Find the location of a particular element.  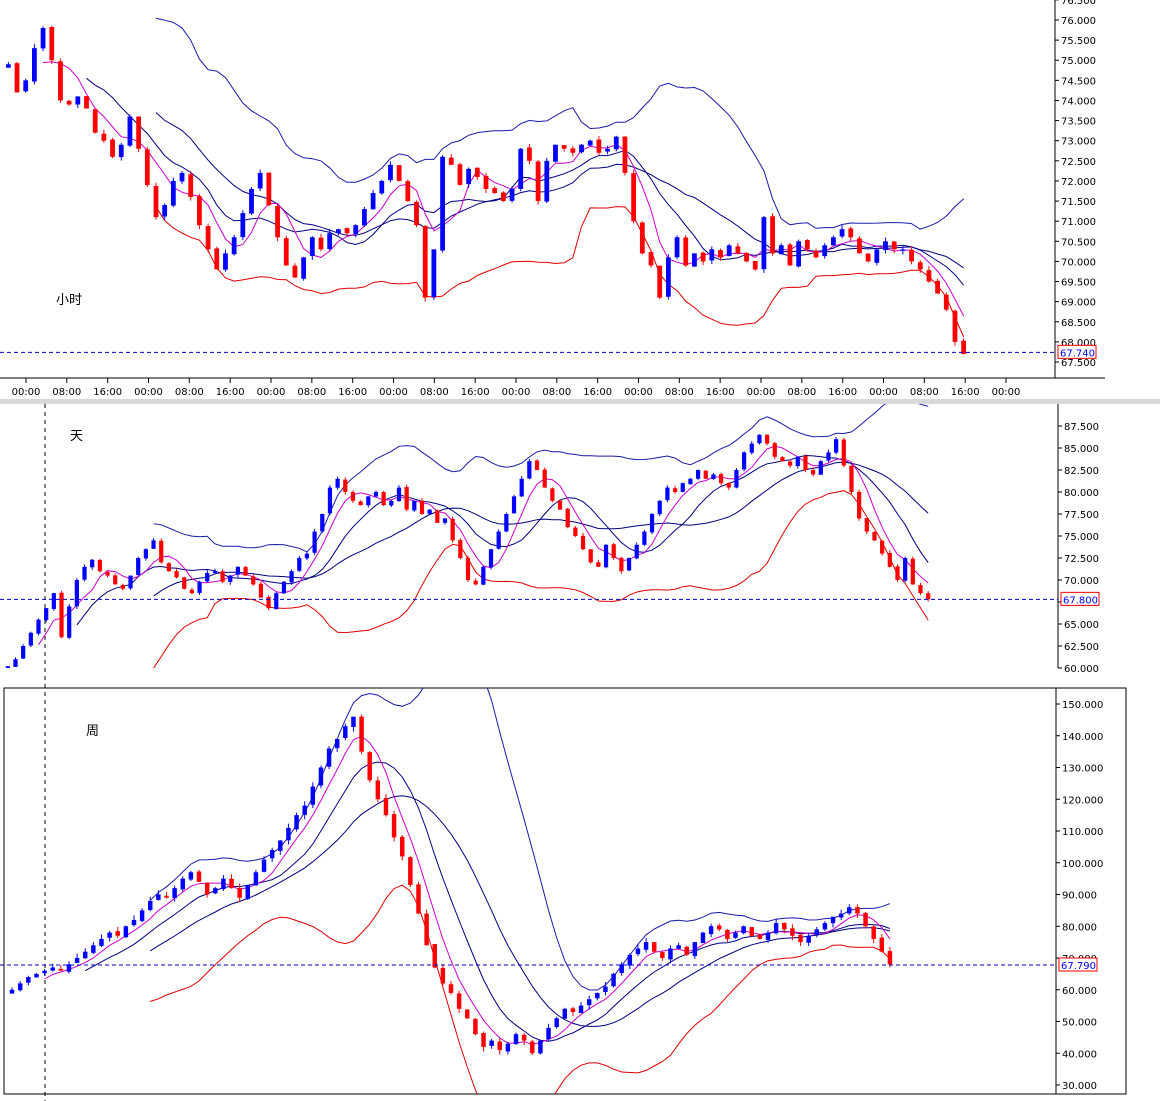

daily-y-tick-label: 85.000 is located at coordinates (1081, 449).